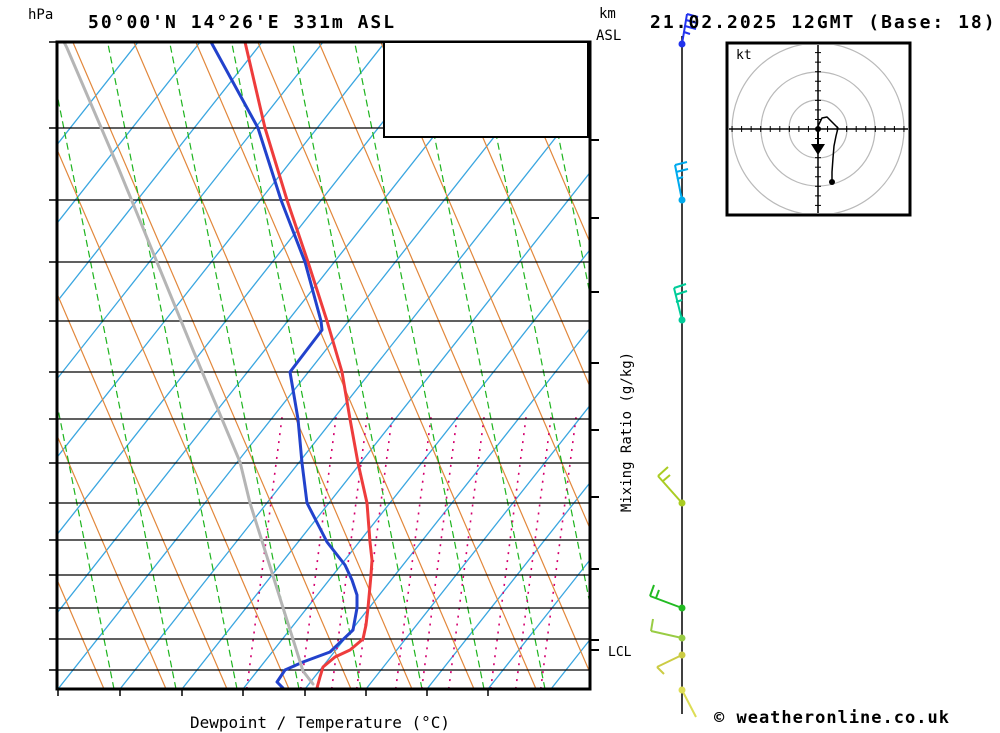 The image size is (1000, 733). What do you see at coordinates (41, 15) in the screenshot?
I see `pressure-unit-label: hPa` at bounding box center [41, 15].